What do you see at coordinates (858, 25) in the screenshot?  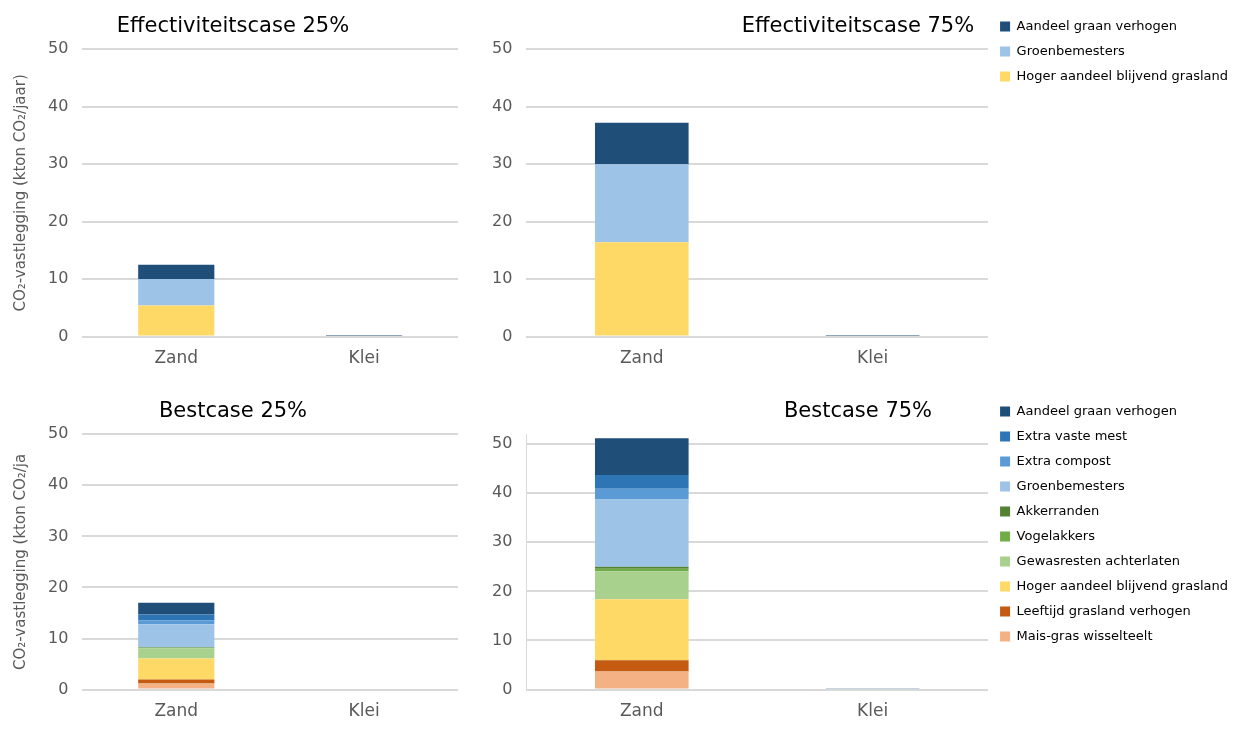 I see `chart-title: Effectiviteitscase 75%` at bounding box center [858, 25].